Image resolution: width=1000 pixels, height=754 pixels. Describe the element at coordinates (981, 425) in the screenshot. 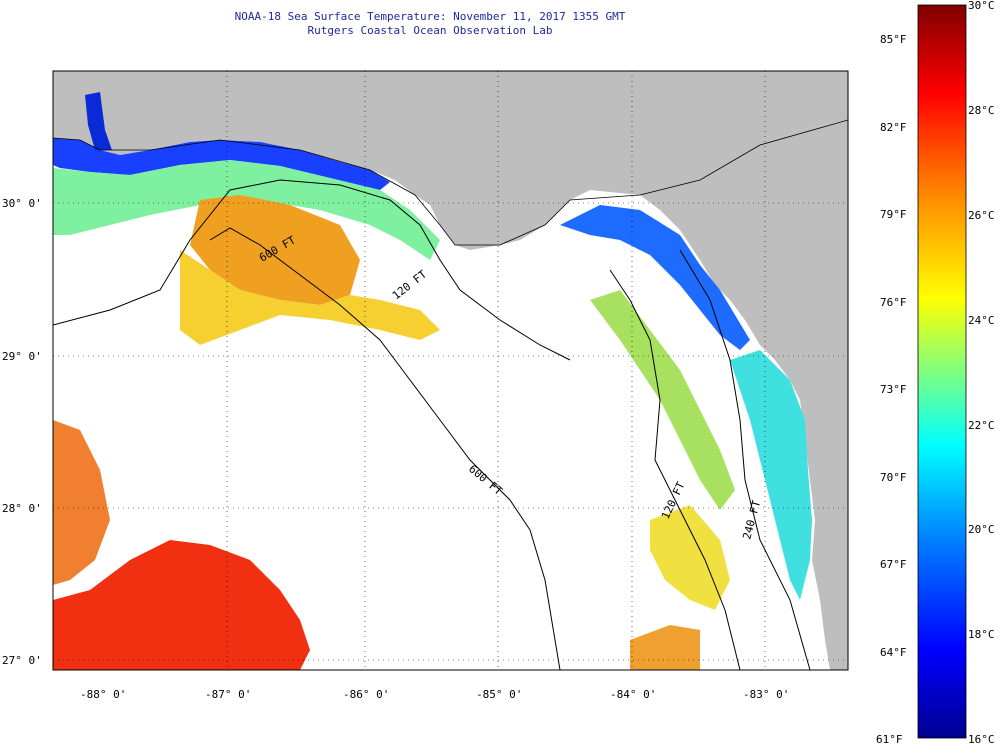

I see `colorbar-c-label: 22°C` at that location.